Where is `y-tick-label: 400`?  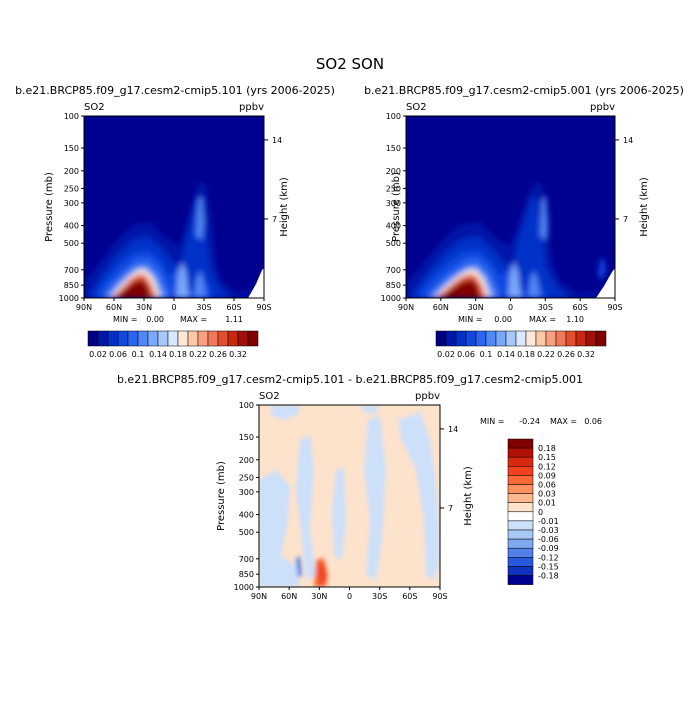
y-tick-label: 400 is located at coordinates (246, 515).